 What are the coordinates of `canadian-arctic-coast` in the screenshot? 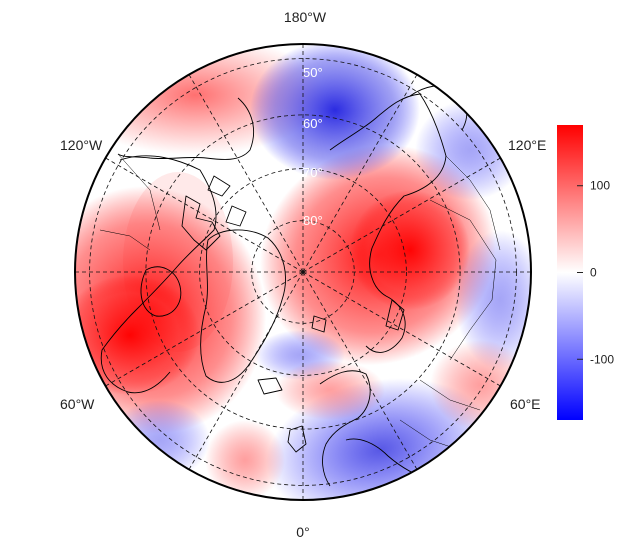 It's located at (158, 274).